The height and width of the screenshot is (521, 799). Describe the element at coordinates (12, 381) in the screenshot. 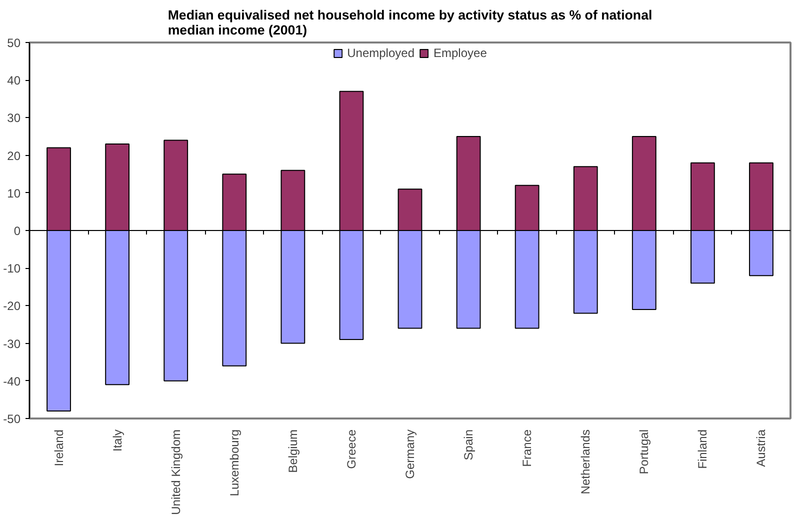

I see `y-tick-label: -40` at that location.